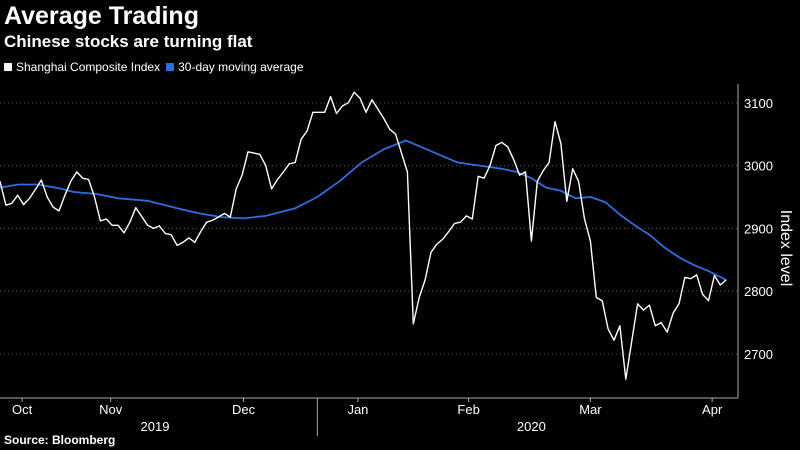  I want to click on legend-swatch-index, so click(8, 67).